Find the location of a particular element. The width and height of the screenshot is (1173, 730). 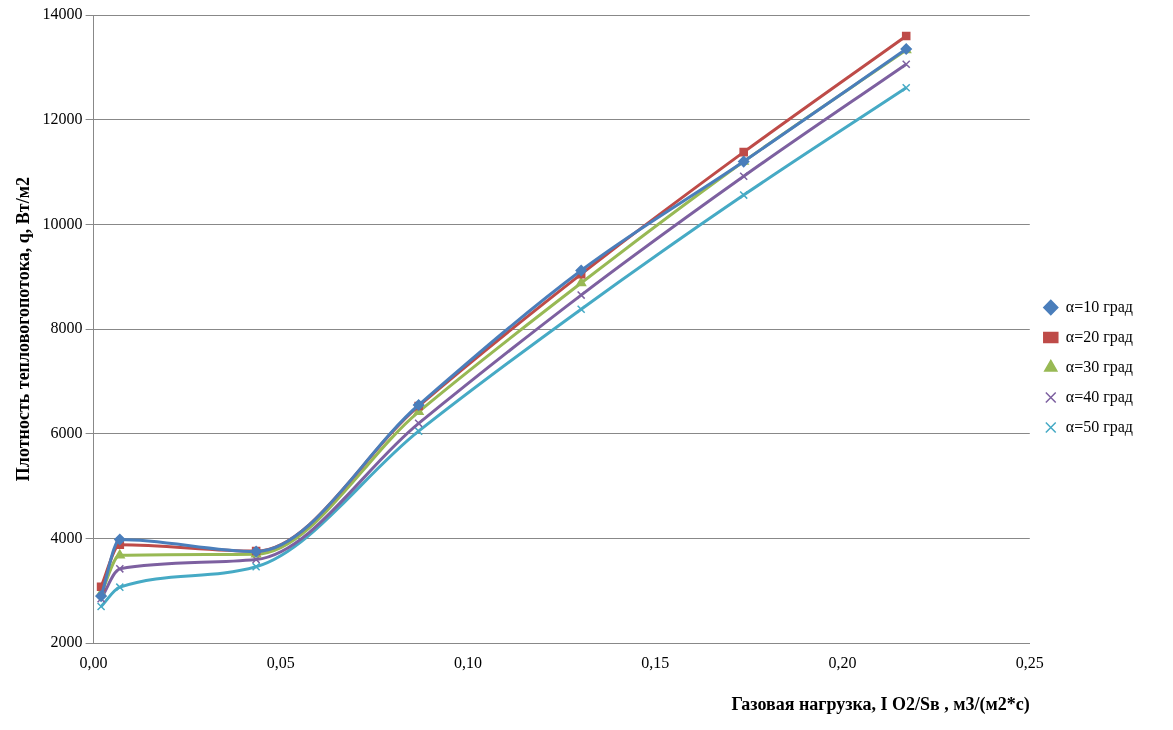

x-tick-label: 0,00 is located at coordinates (93, 662).